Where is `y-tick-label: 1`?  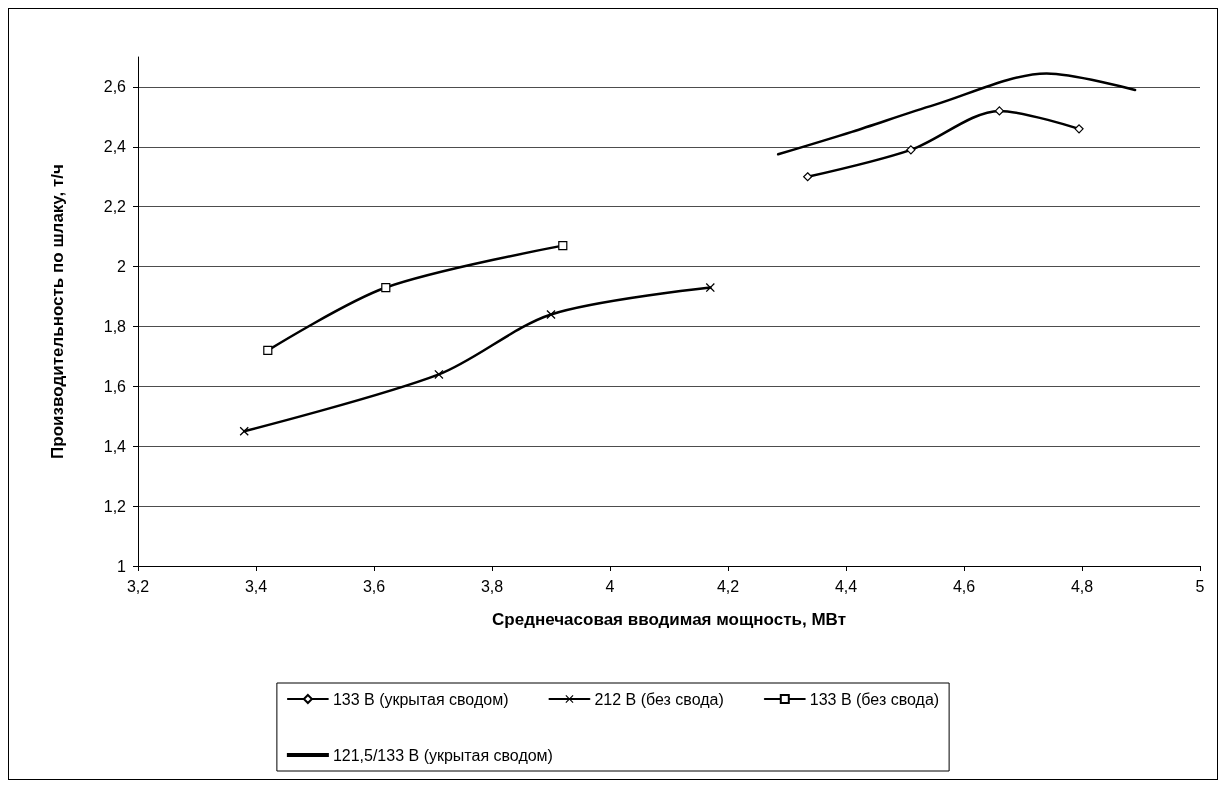 y-tick-label: 1 is located at coordinates (122, 566).